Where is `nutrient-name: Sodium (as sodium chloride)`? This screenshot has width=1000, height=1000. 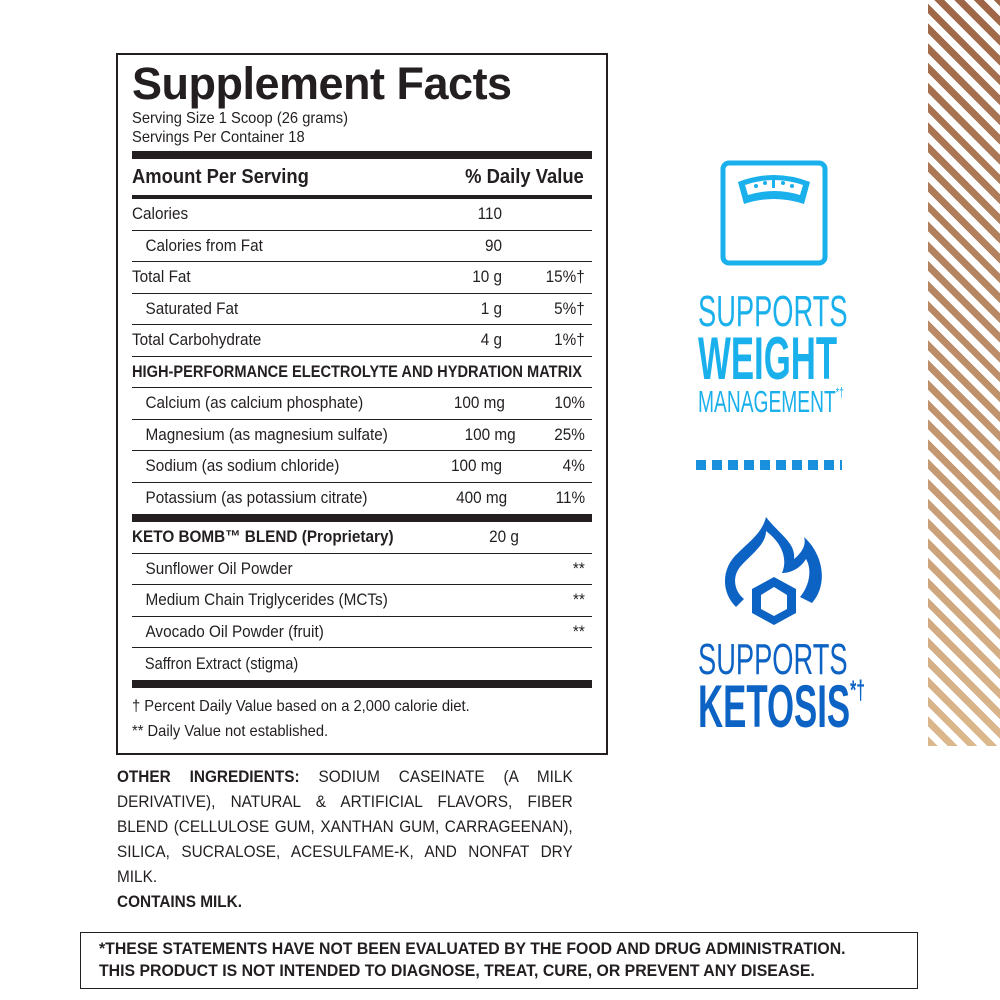
nutrient-name: Sodium (as sodium chloride) is located at coordinates (242, 466).